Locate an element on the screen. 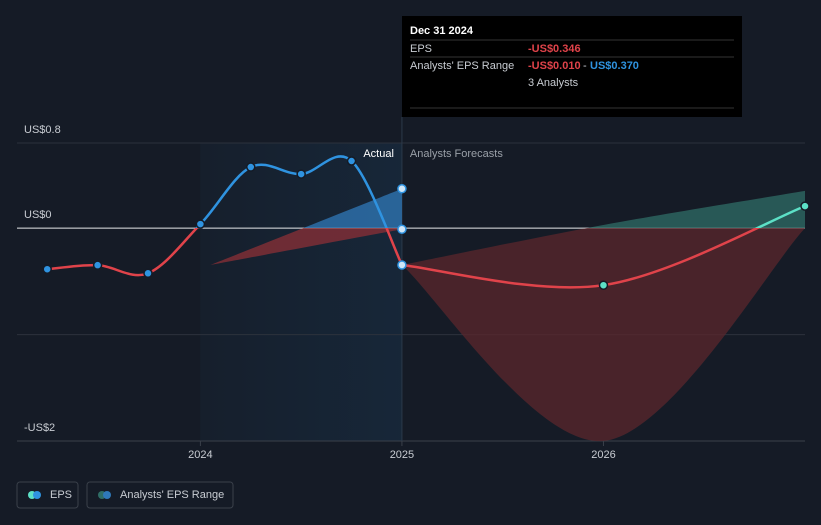 This screenshot has height=525, width=821. y-tick-label: US$0.8 is located at coordinates (42, 130).